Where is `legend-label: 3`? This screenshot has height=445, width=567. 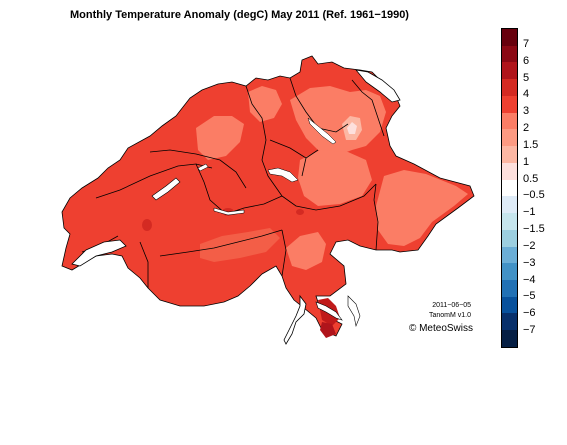 legend-label: 3 is located at coordinates (526, 111).